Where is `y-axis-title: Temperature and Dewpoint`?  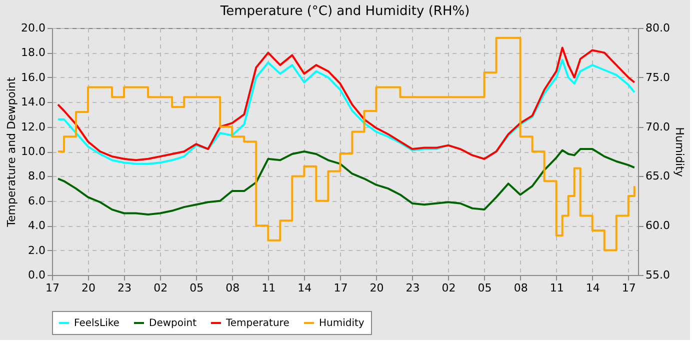
y-axis-title: Temperature and Dewpoint is located at coordinates (11, 152).